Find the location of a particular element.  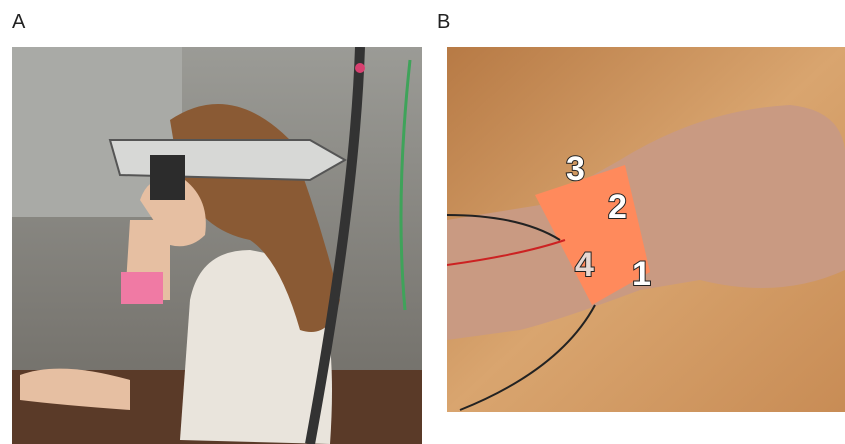

electrode-number: 1 is located at coordinates (641, 274).